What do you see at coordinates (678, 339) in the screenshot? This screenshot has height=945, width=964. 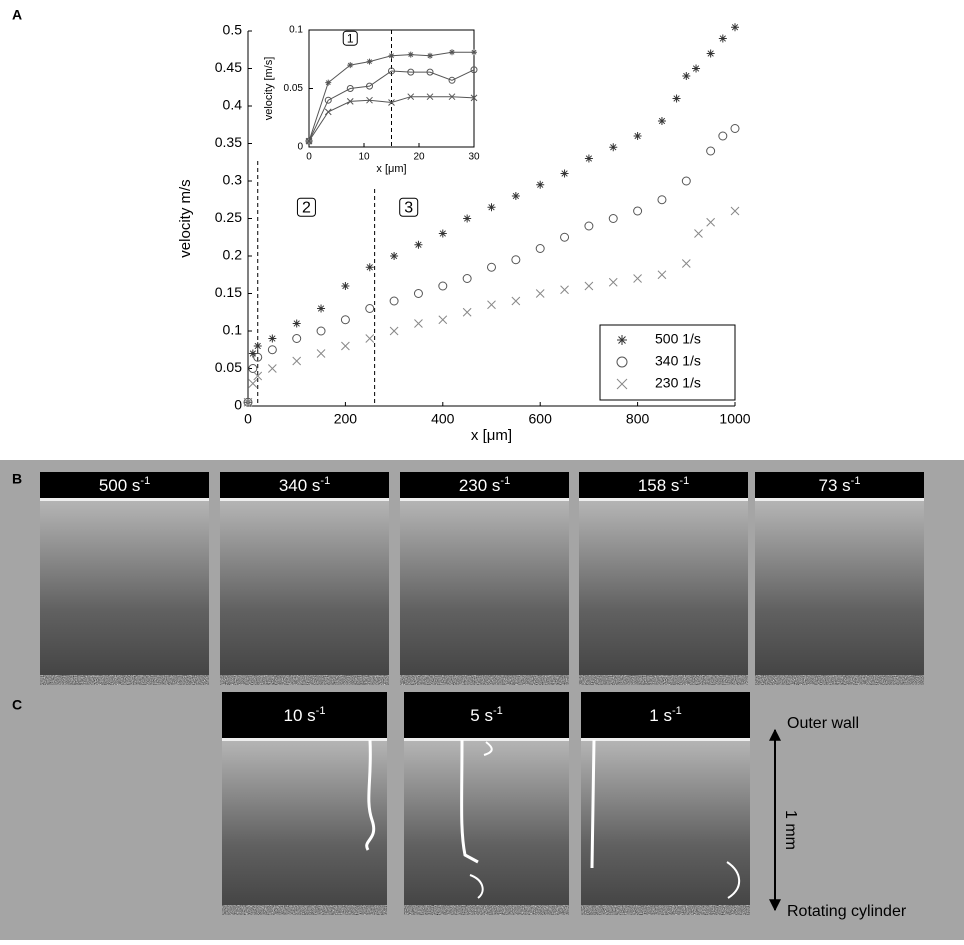 I see `legend-label: 500 1/s` at bounding box center [678, 339].